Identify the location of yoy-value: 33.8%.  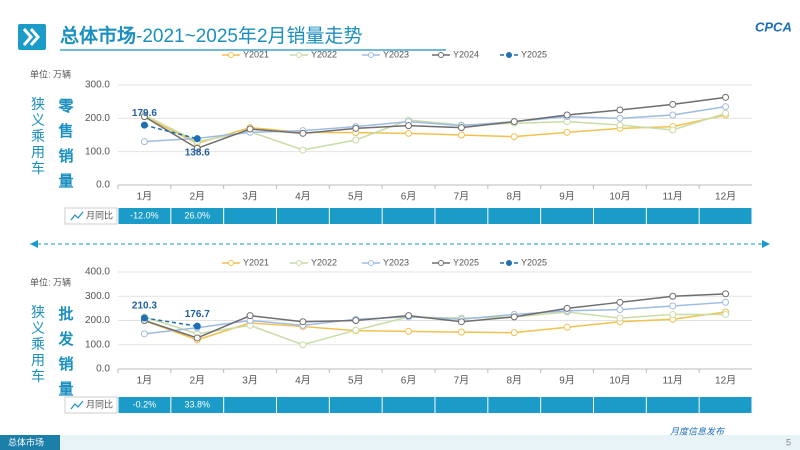
(197, 404).